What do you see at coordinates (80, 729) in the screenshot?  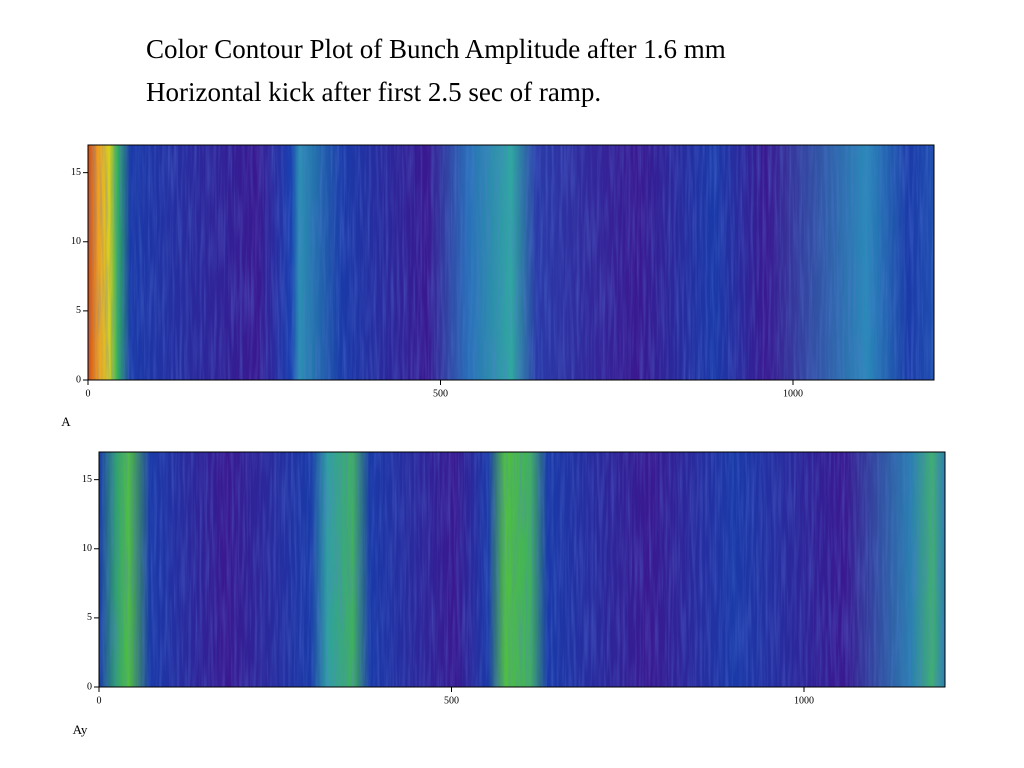 I see `x-axis-label: Ay` at bounding box center [80, 729].